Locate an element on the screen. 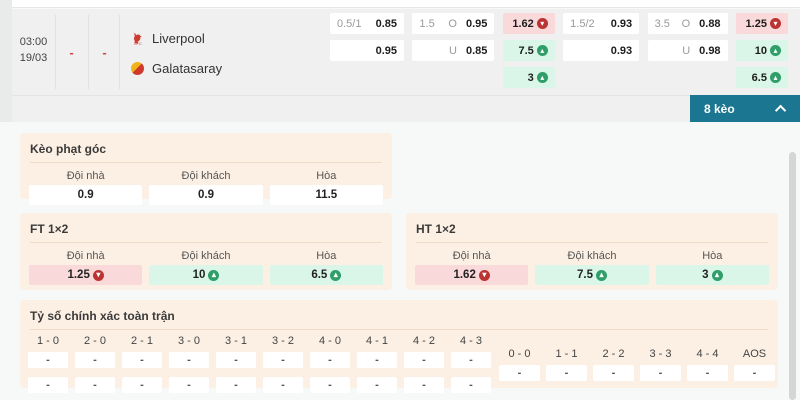 The image size is (800, 400). odds-col-handicap-1: 0.5/1 0.85 0.95 is located at coordinates (367, 53).